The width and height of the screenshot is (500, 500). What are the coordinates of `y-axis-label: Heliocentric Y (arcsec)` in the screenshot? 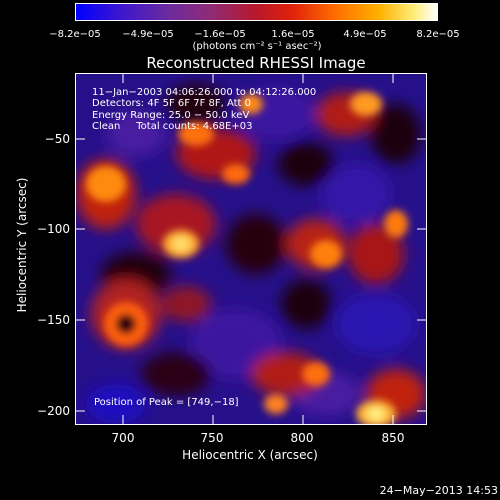 It's located at (22, 245).